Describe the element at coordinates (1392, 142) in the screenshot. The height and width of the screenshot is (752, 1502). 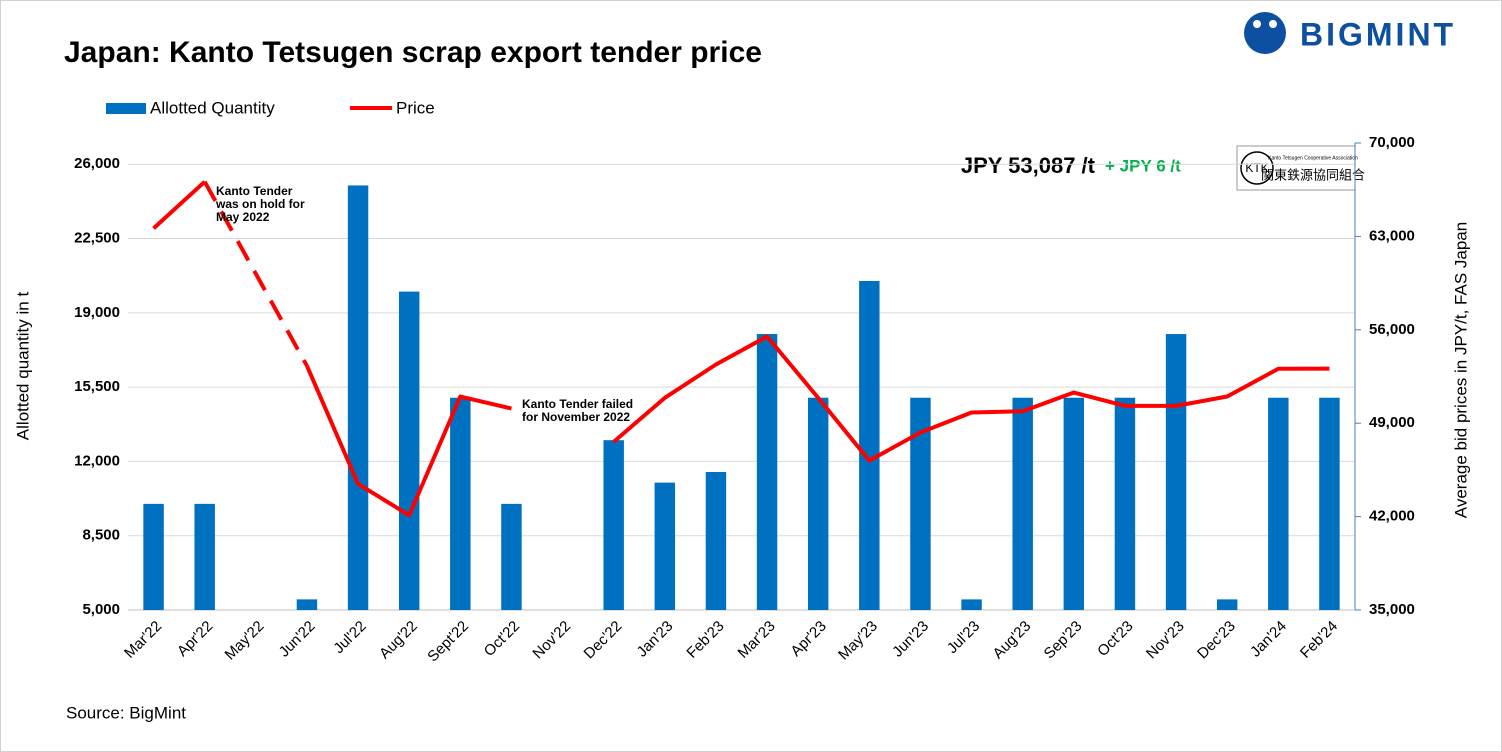
I see `y2-tick-label: 70,000` at that location.